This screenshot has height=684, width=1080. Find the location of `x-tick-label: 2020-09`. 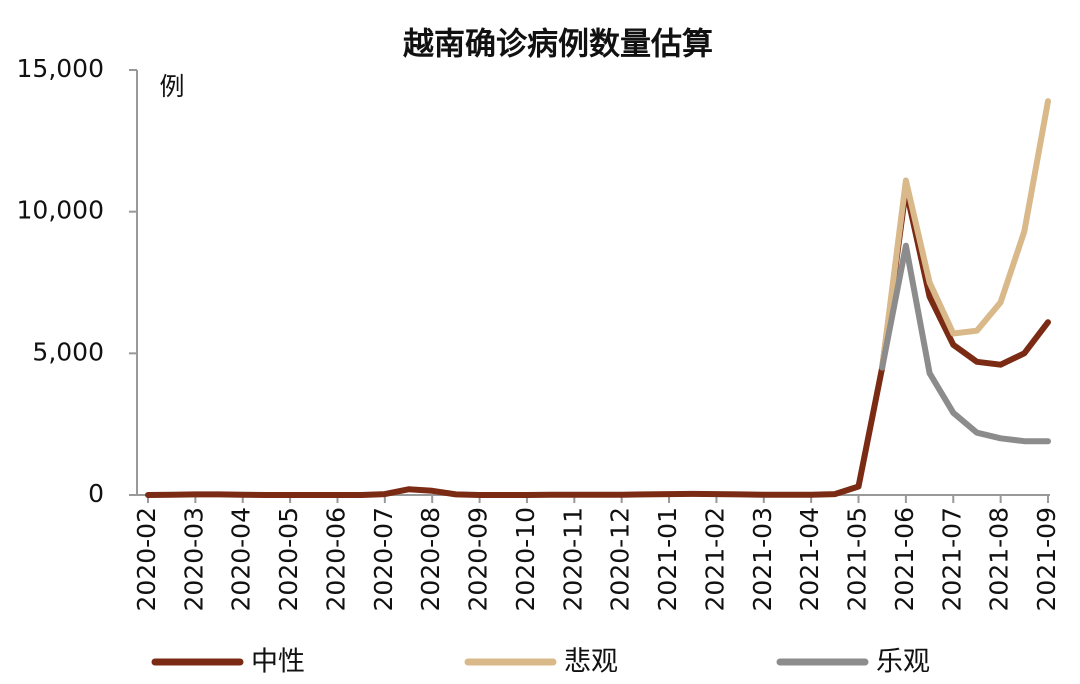

x-tick-label: 2020-09 is located at coordinates (478, 559).